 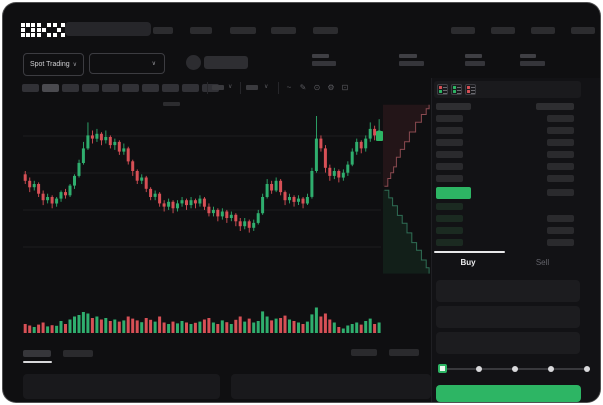 I want to click on market-stat-1-value, so click(x=411, y=63).